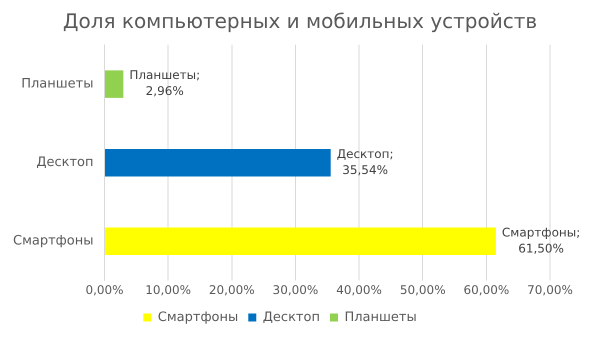 The height and width of the screenshot is (347, 600). I want to click on legend-label: Десктоп, so click(291, 317).